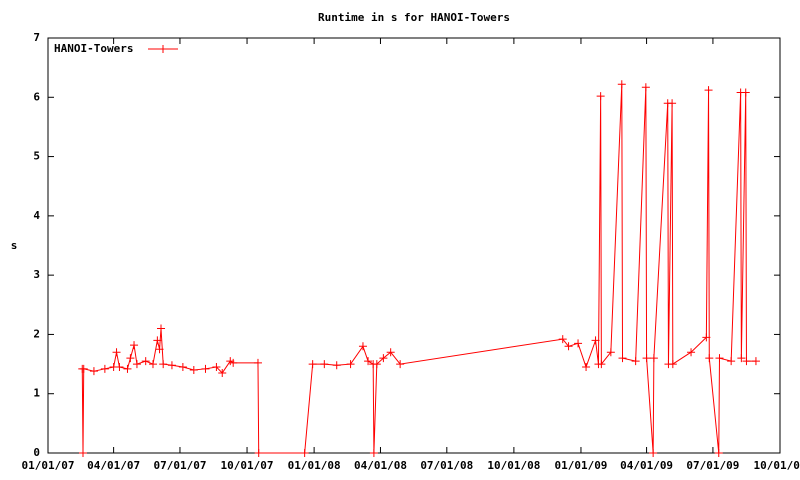 This screenshot has height=480, width=800. Describe the element at coordinates (414, 17) in the screenshot. I see `chart-title: Runtime in s for HANOI-Towers` at that location.